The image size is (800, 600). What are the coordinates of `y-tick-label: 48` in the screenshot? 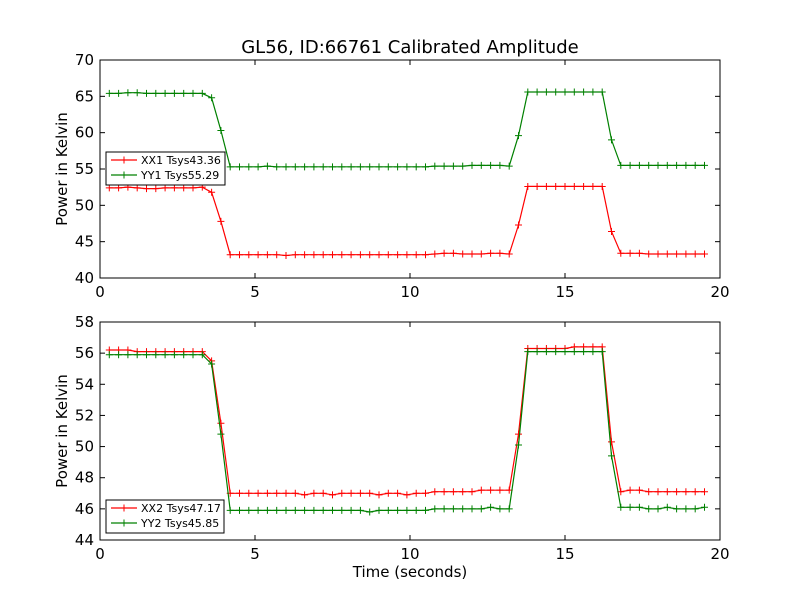 It's located at (84, 478).